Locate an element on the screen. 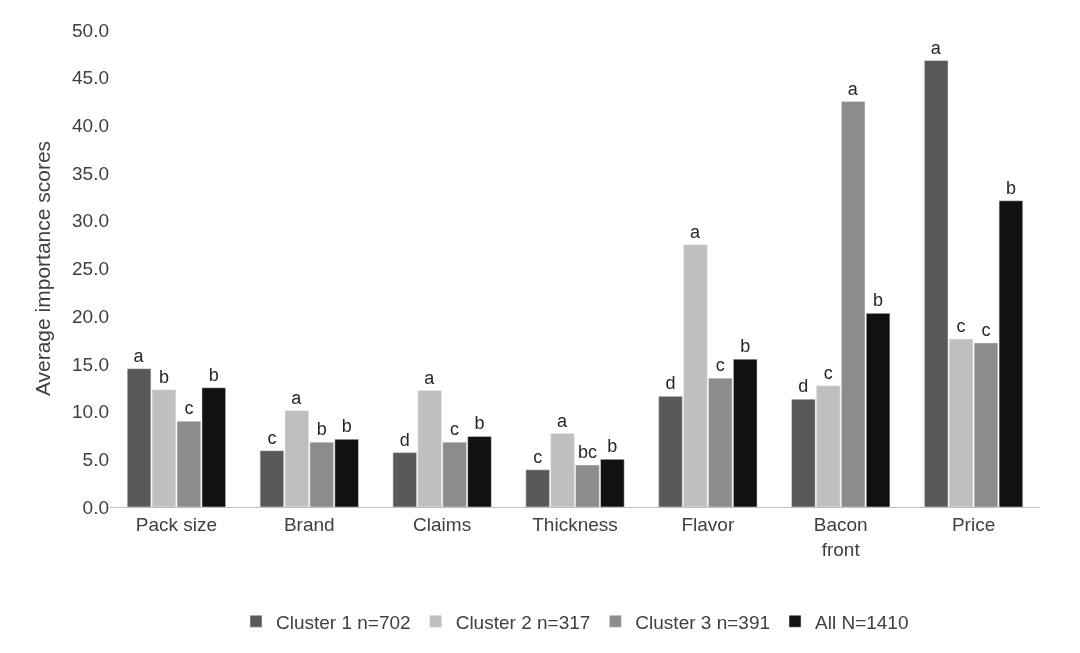 The image size is (1080, 653). legend-label: All N=1410 is located at coordinates (862, 622).